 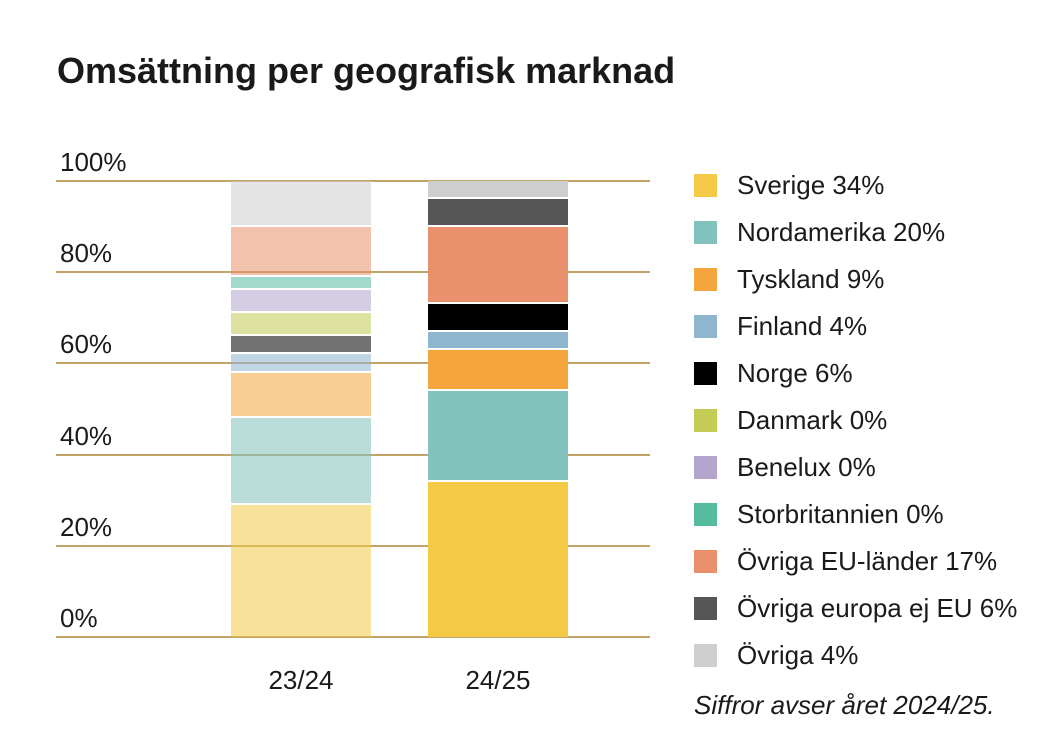 I want to click on legend-label: Sverige 34%, so click(x=811, y=185).